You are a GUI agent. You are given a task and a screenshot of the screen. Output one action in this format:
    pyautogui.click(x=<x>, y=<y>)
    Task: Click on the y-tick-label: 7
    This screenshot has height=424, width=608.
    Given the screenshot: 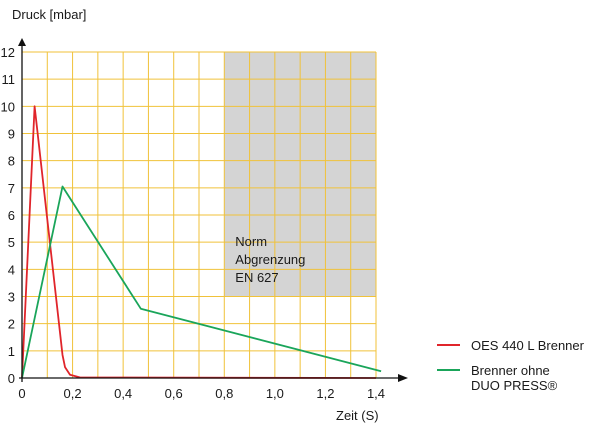 What is the action you would take?
    pyautogui.click(x=11, y=188)
    